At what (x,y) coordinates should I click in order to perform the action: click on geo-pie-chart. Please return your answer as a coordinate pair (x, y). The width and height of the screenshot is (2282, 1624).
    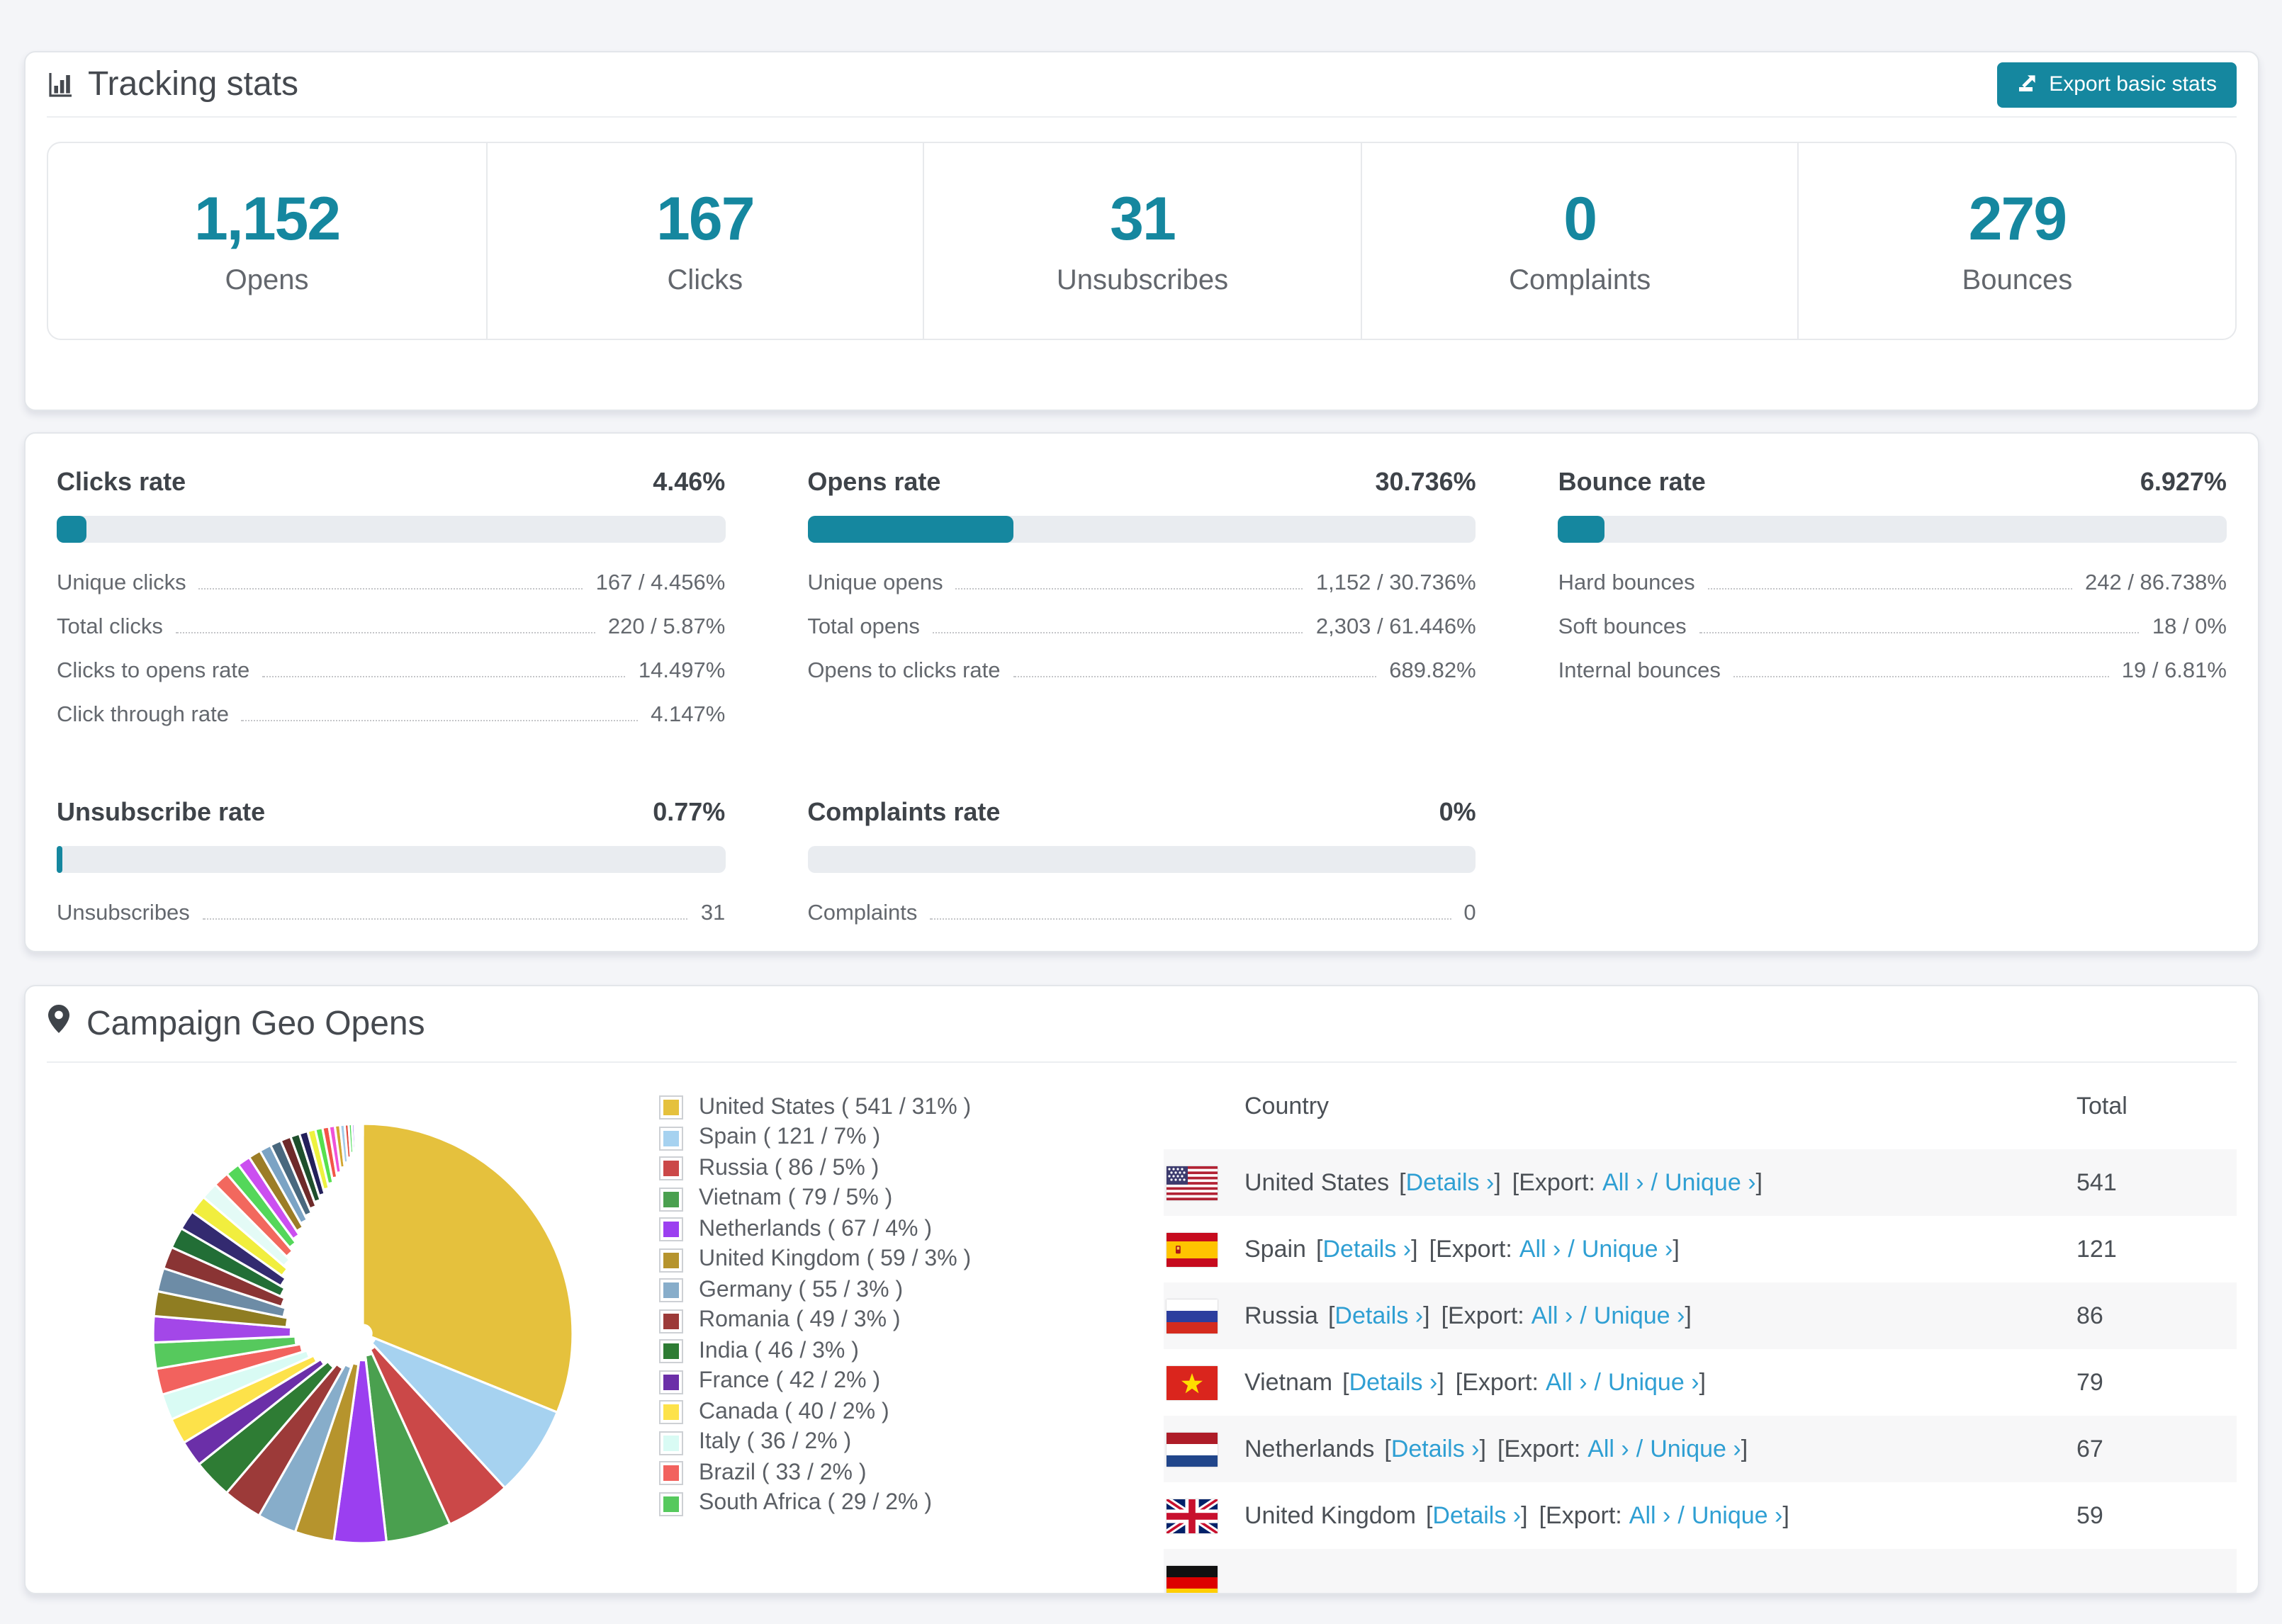
    Looking at the image, I should click on (363, 1334).